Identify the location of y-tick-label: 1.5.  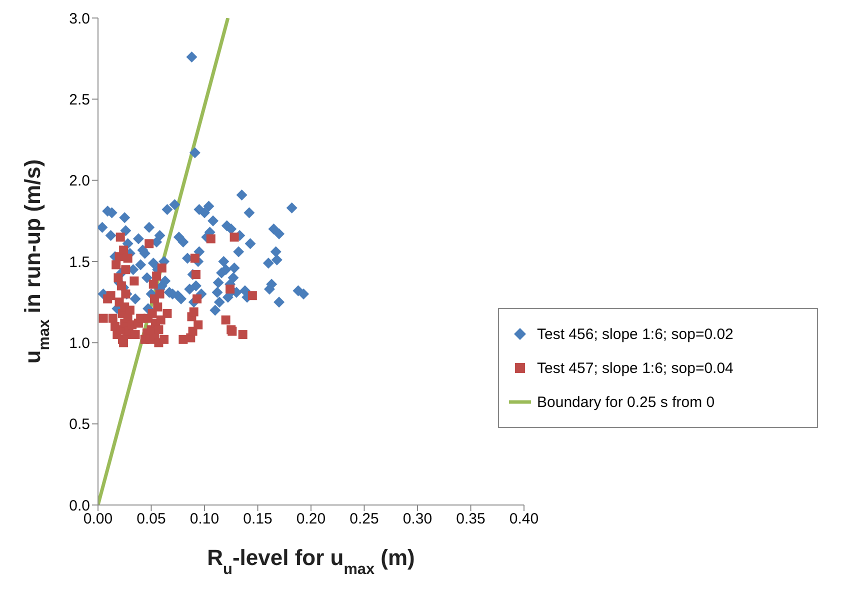
(79, 262).